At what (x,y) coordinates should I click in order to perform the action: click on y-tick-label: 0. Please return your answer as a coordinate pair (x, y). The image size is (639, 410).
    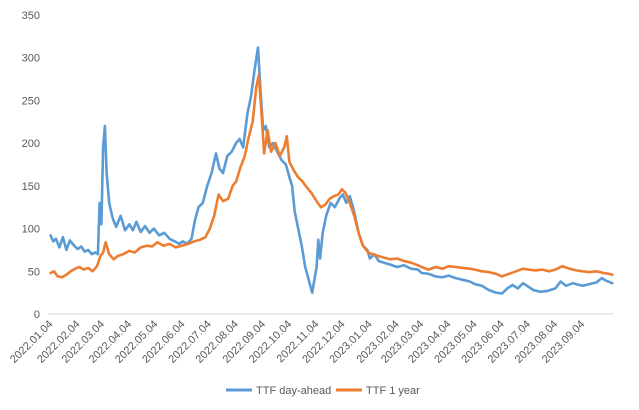
    Looking at the image, I should click on (37, 315).